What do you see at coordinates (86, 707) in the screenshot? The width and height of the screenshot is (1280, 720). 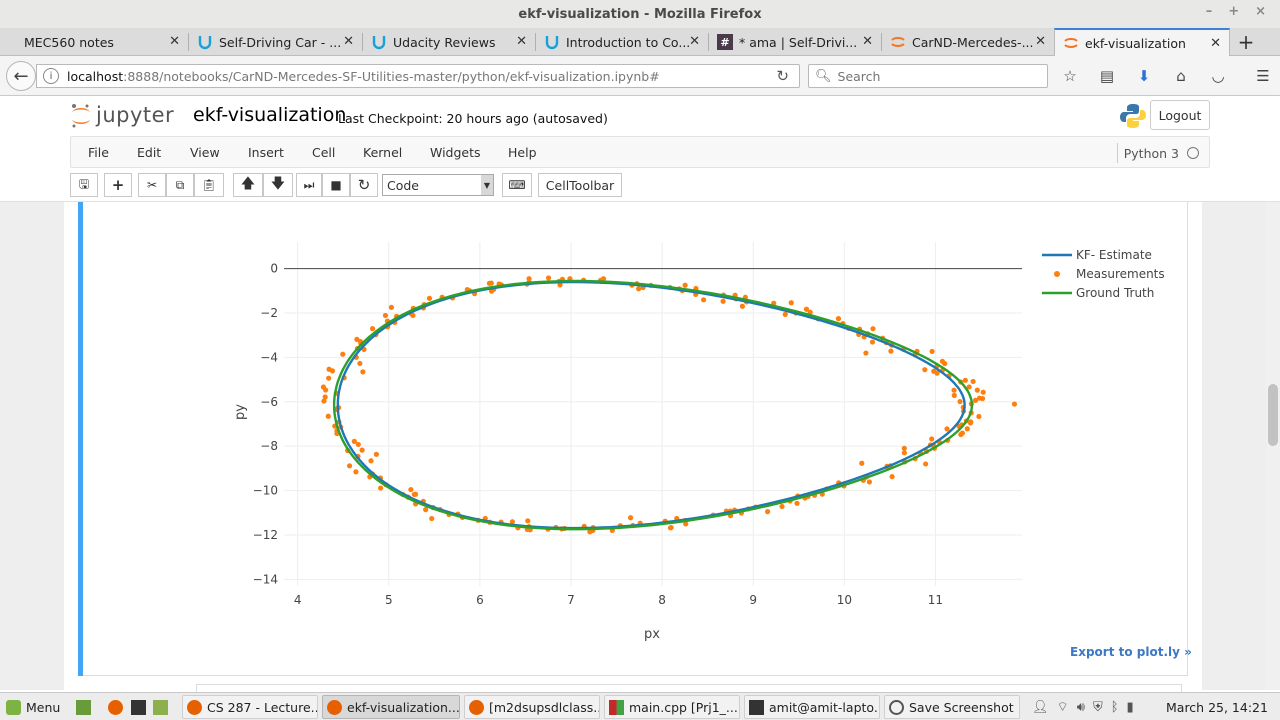 I see `show-desktop-button` at bounding box center [86, 707].